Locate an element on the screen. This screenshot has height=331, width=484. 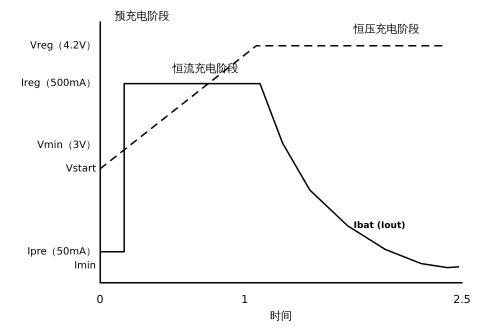
x-tick-label: 1 is located at coordinates (244, 299).